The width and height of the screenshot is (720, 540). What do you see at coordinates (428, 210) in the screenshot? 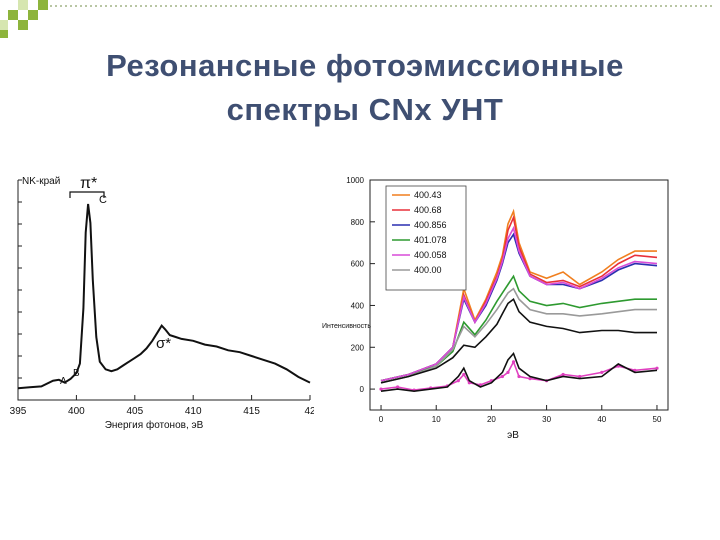
I see `legend-label: 400.68` at bounding box center [428, 210].